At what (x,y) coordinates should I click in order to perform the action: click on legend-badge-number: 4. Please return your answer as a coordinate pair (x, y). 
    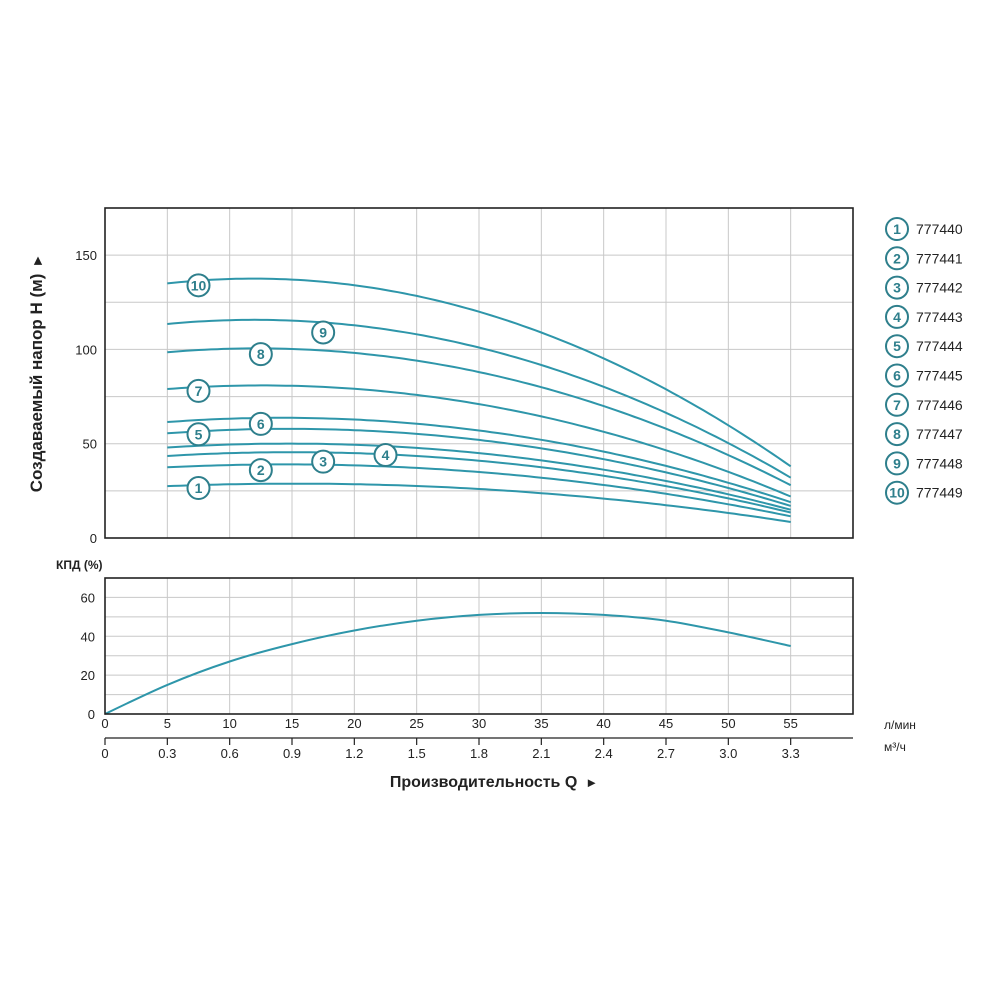
    Looking at the image, I should click on (897, 317).